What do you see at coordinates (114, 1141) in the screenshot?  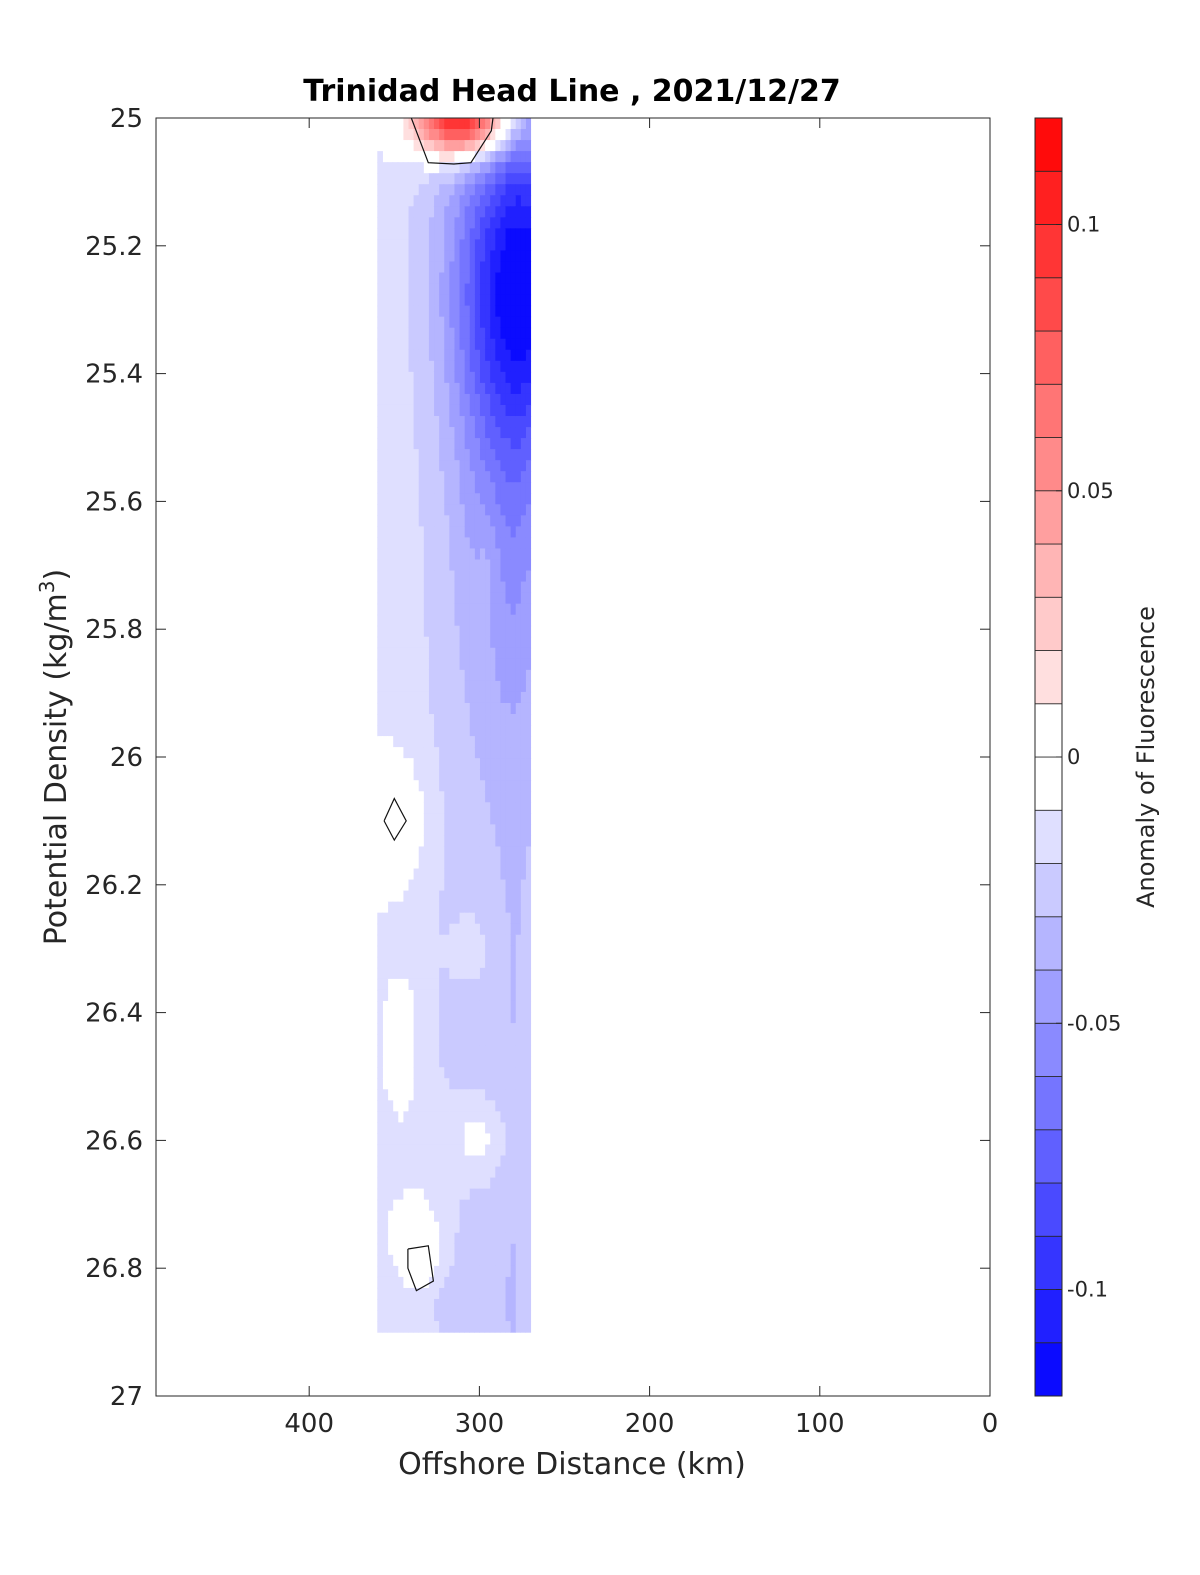 I see `y-tick-label: 26.6` at bounding box center [114, 1141].